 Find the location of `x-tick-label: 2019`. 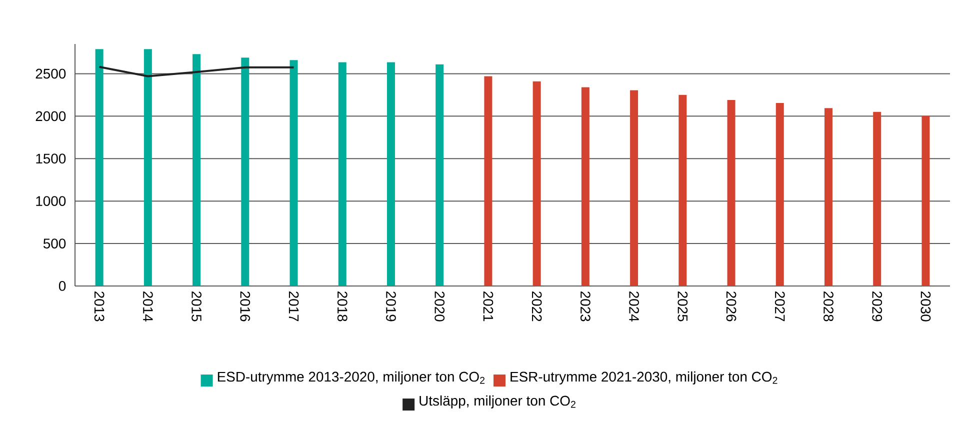

x-tick-label: 2019 is located at coordinates (391, 307).